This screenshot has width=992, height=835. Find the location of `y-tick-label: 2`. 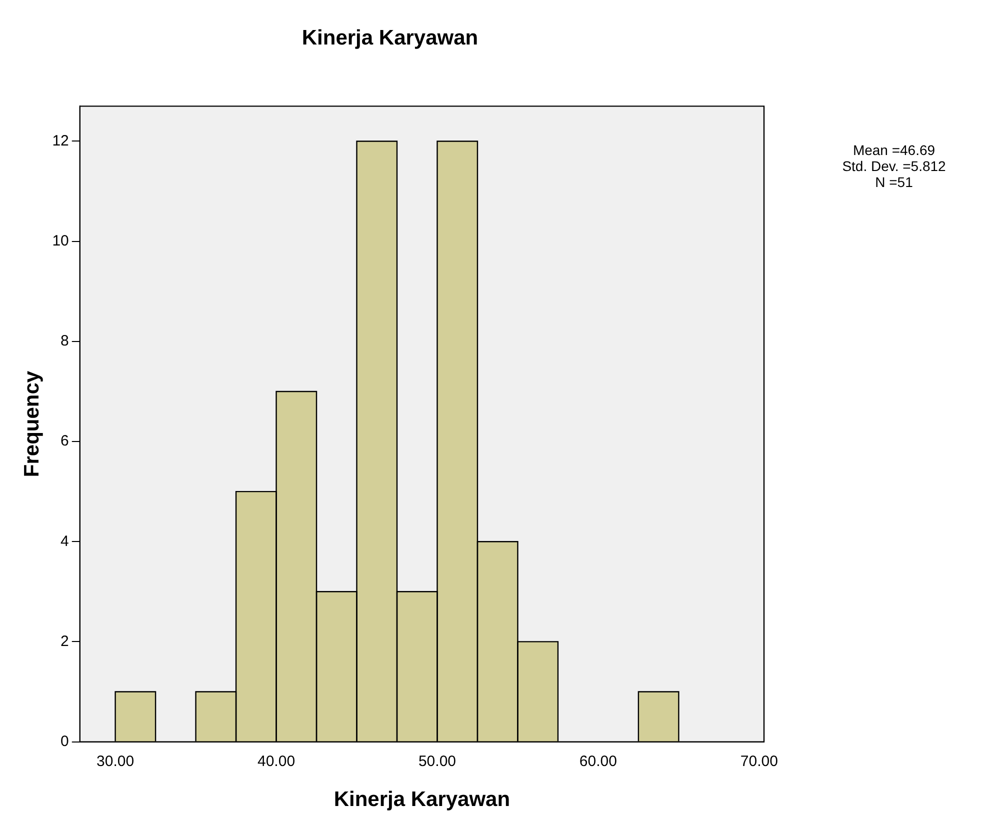

y-tick-label: 2 is located at coordinates (64, 641).